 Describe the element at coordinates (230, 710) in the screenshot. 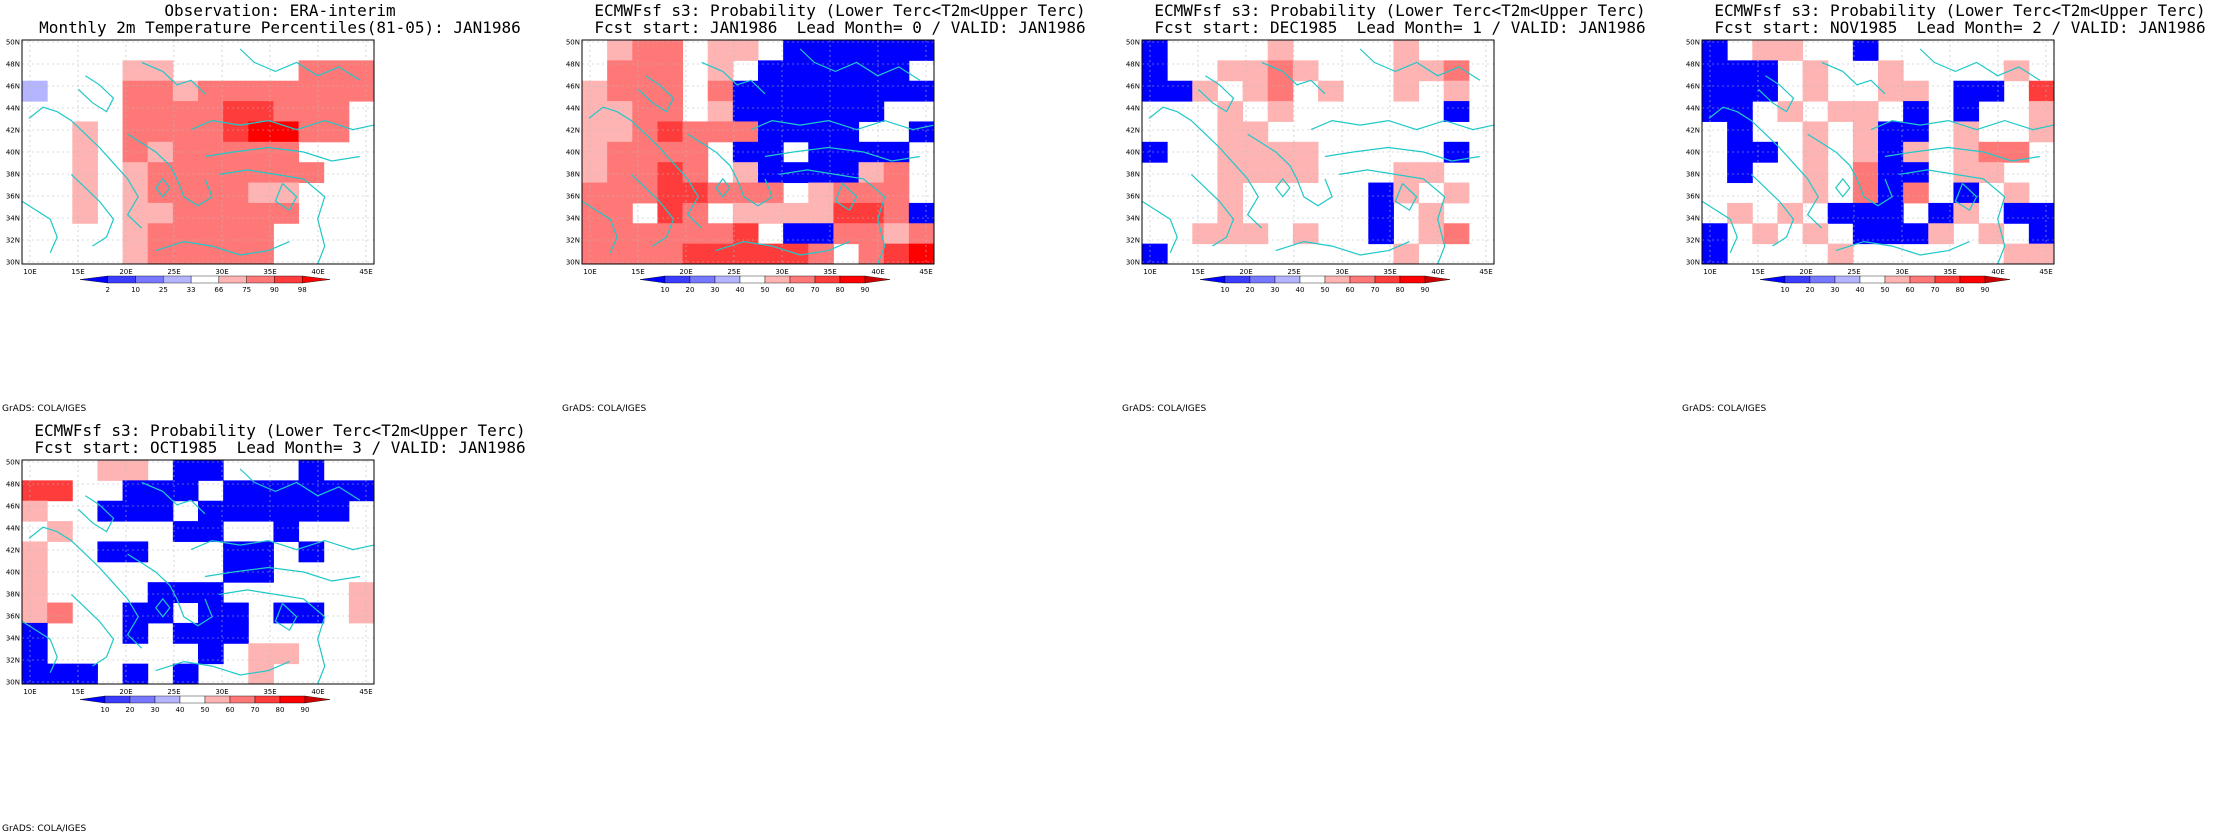

I see `colorbar-label: 60` at that location.